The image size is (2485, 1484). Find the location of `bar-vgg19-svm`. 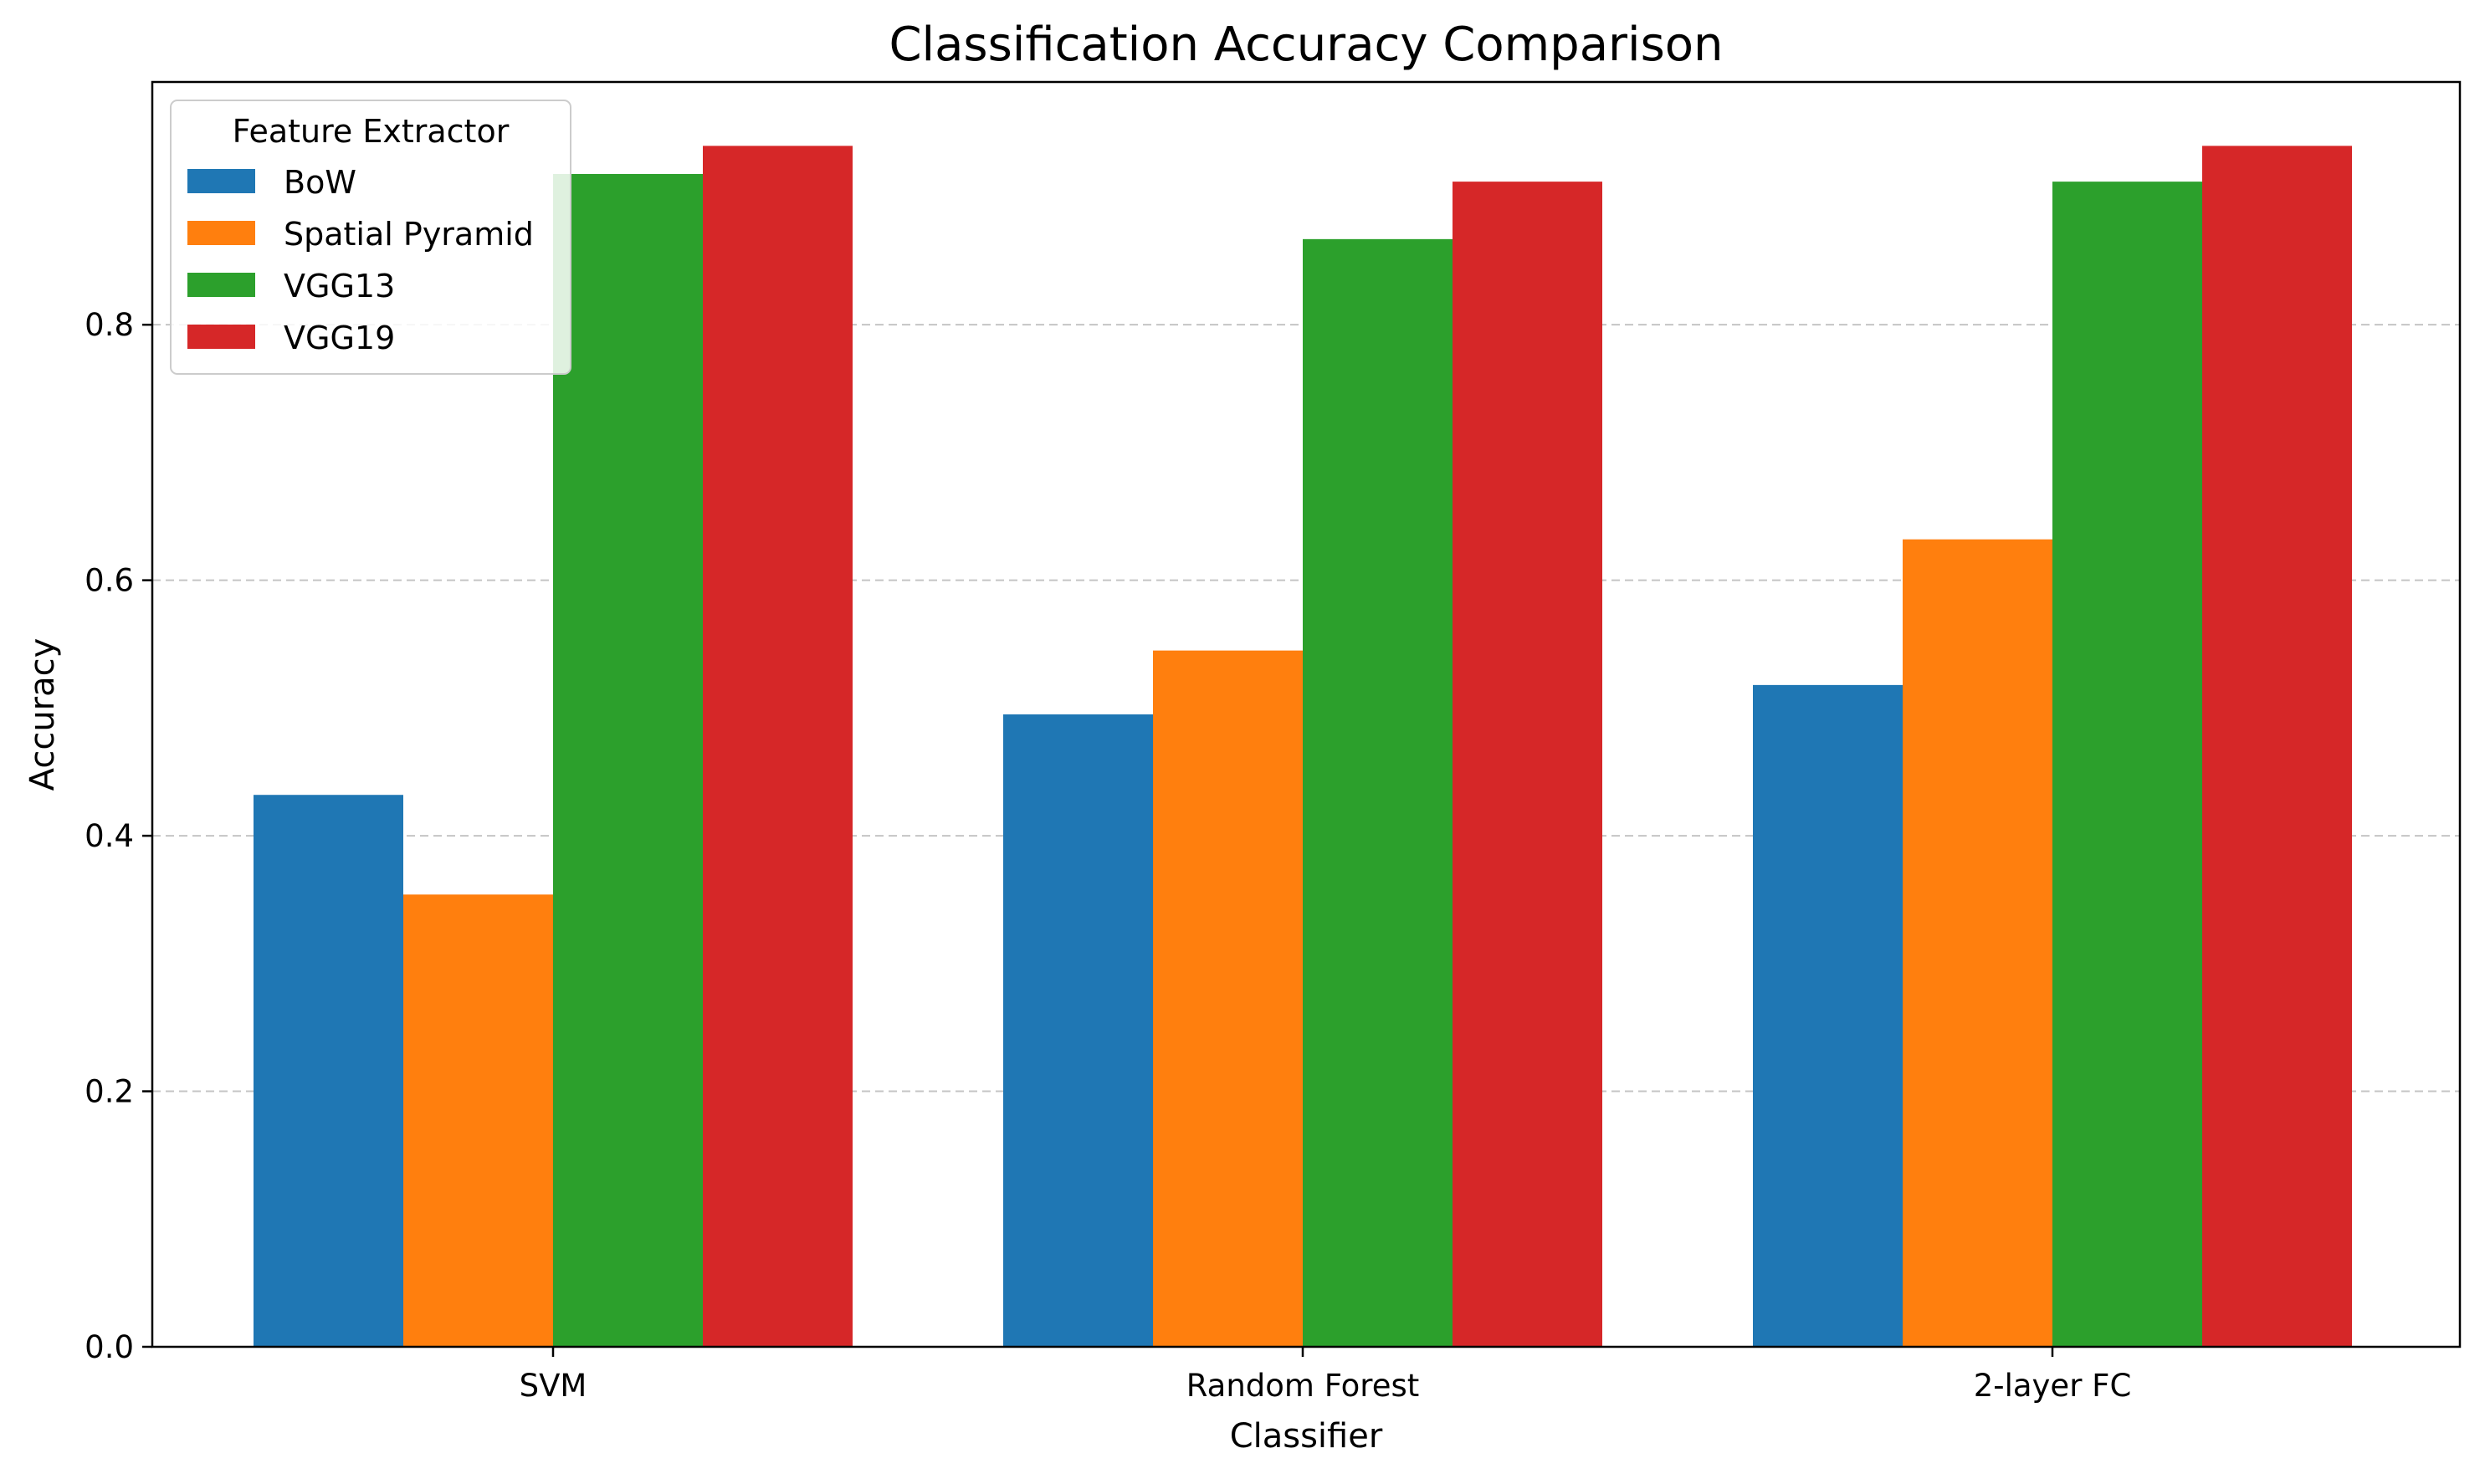

bar-vgg19-svm is located at coordinates (778, 746).